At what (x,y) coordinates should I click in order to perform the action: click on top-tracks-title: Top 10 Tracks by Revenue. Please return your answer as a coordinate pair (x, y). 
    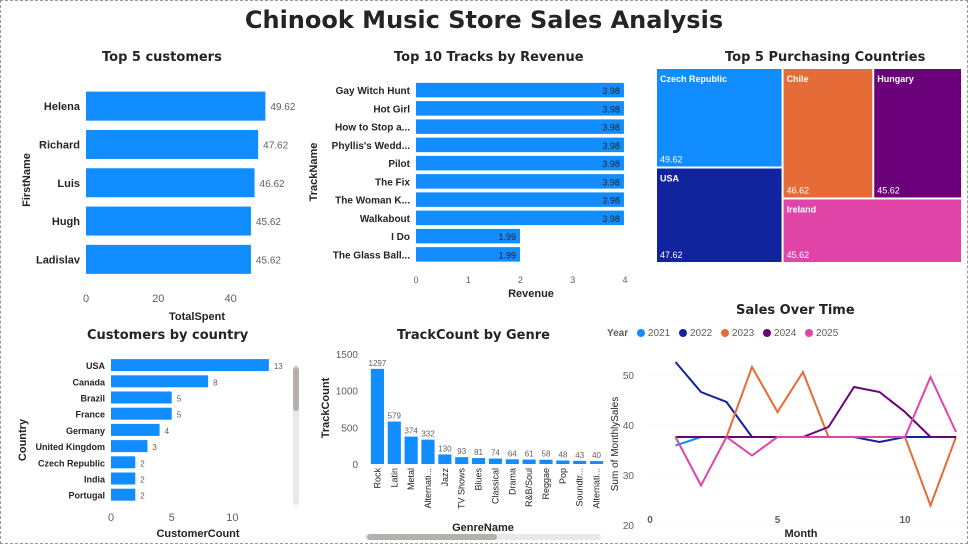
    Looking at the image, I should click on (489, 57).